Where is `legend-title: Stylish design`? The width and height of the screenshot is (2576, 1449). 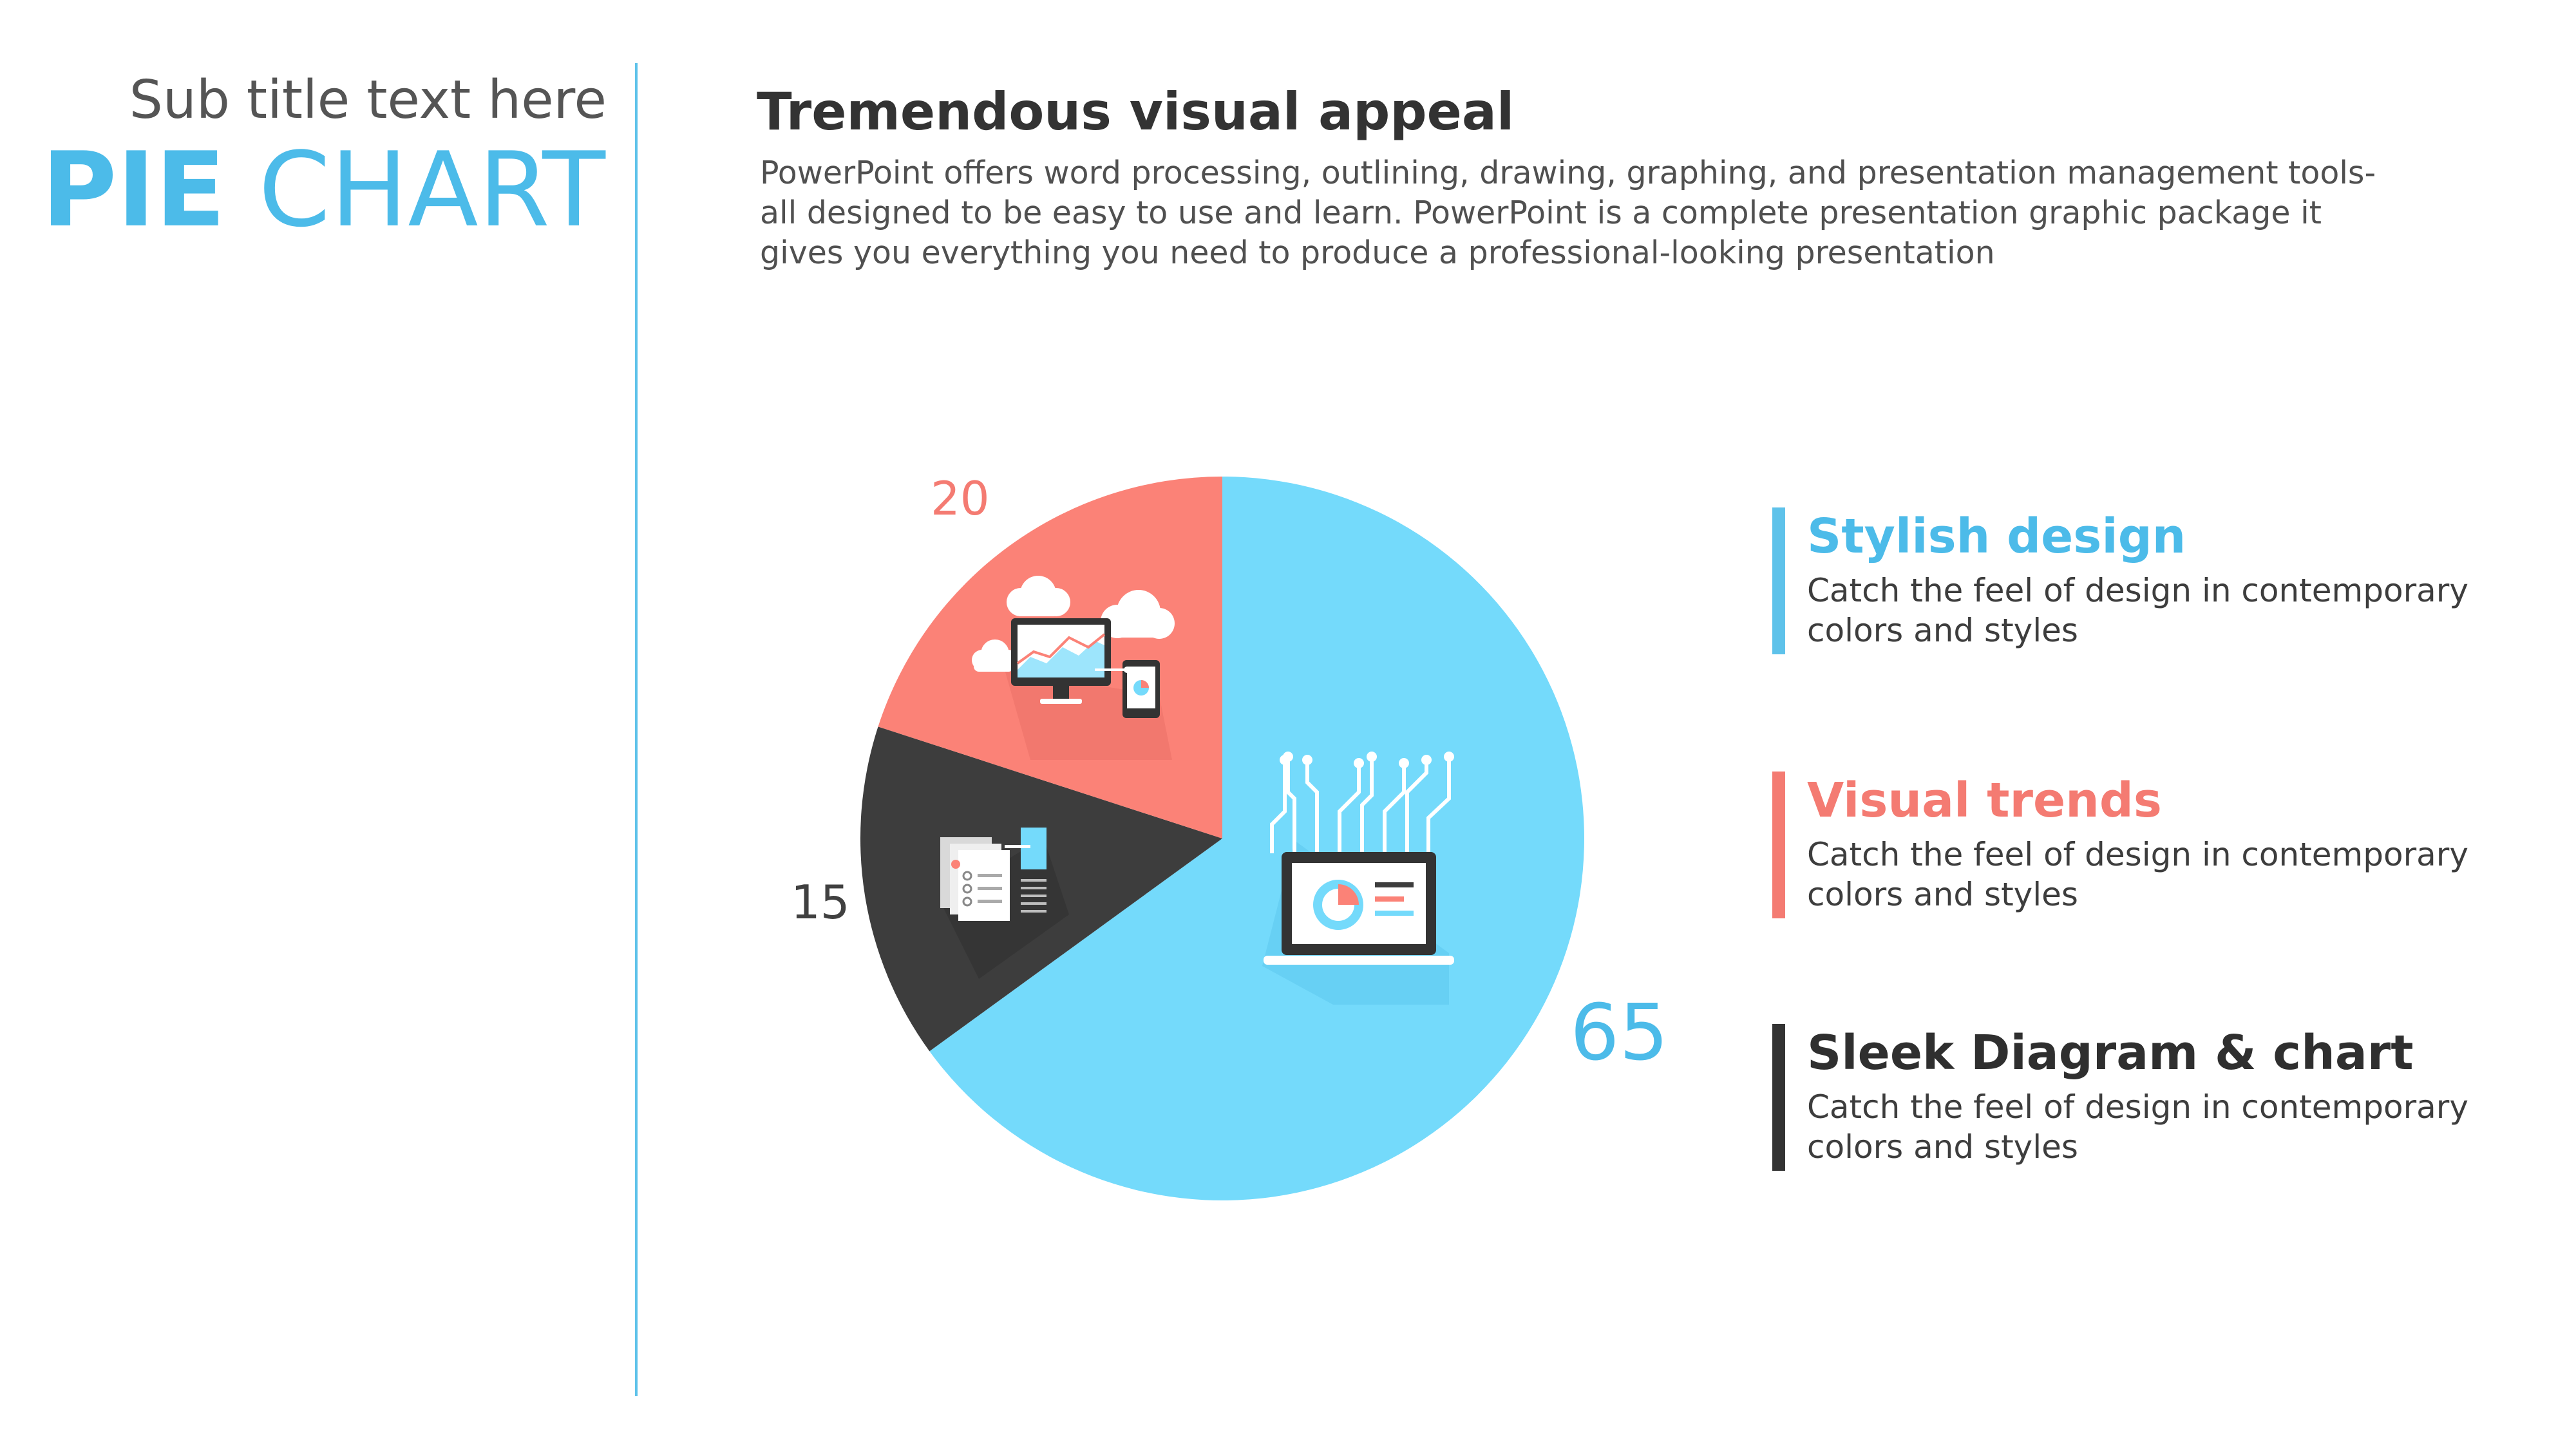
legend-title: Stylish design is located at coordinates (1997, 537).